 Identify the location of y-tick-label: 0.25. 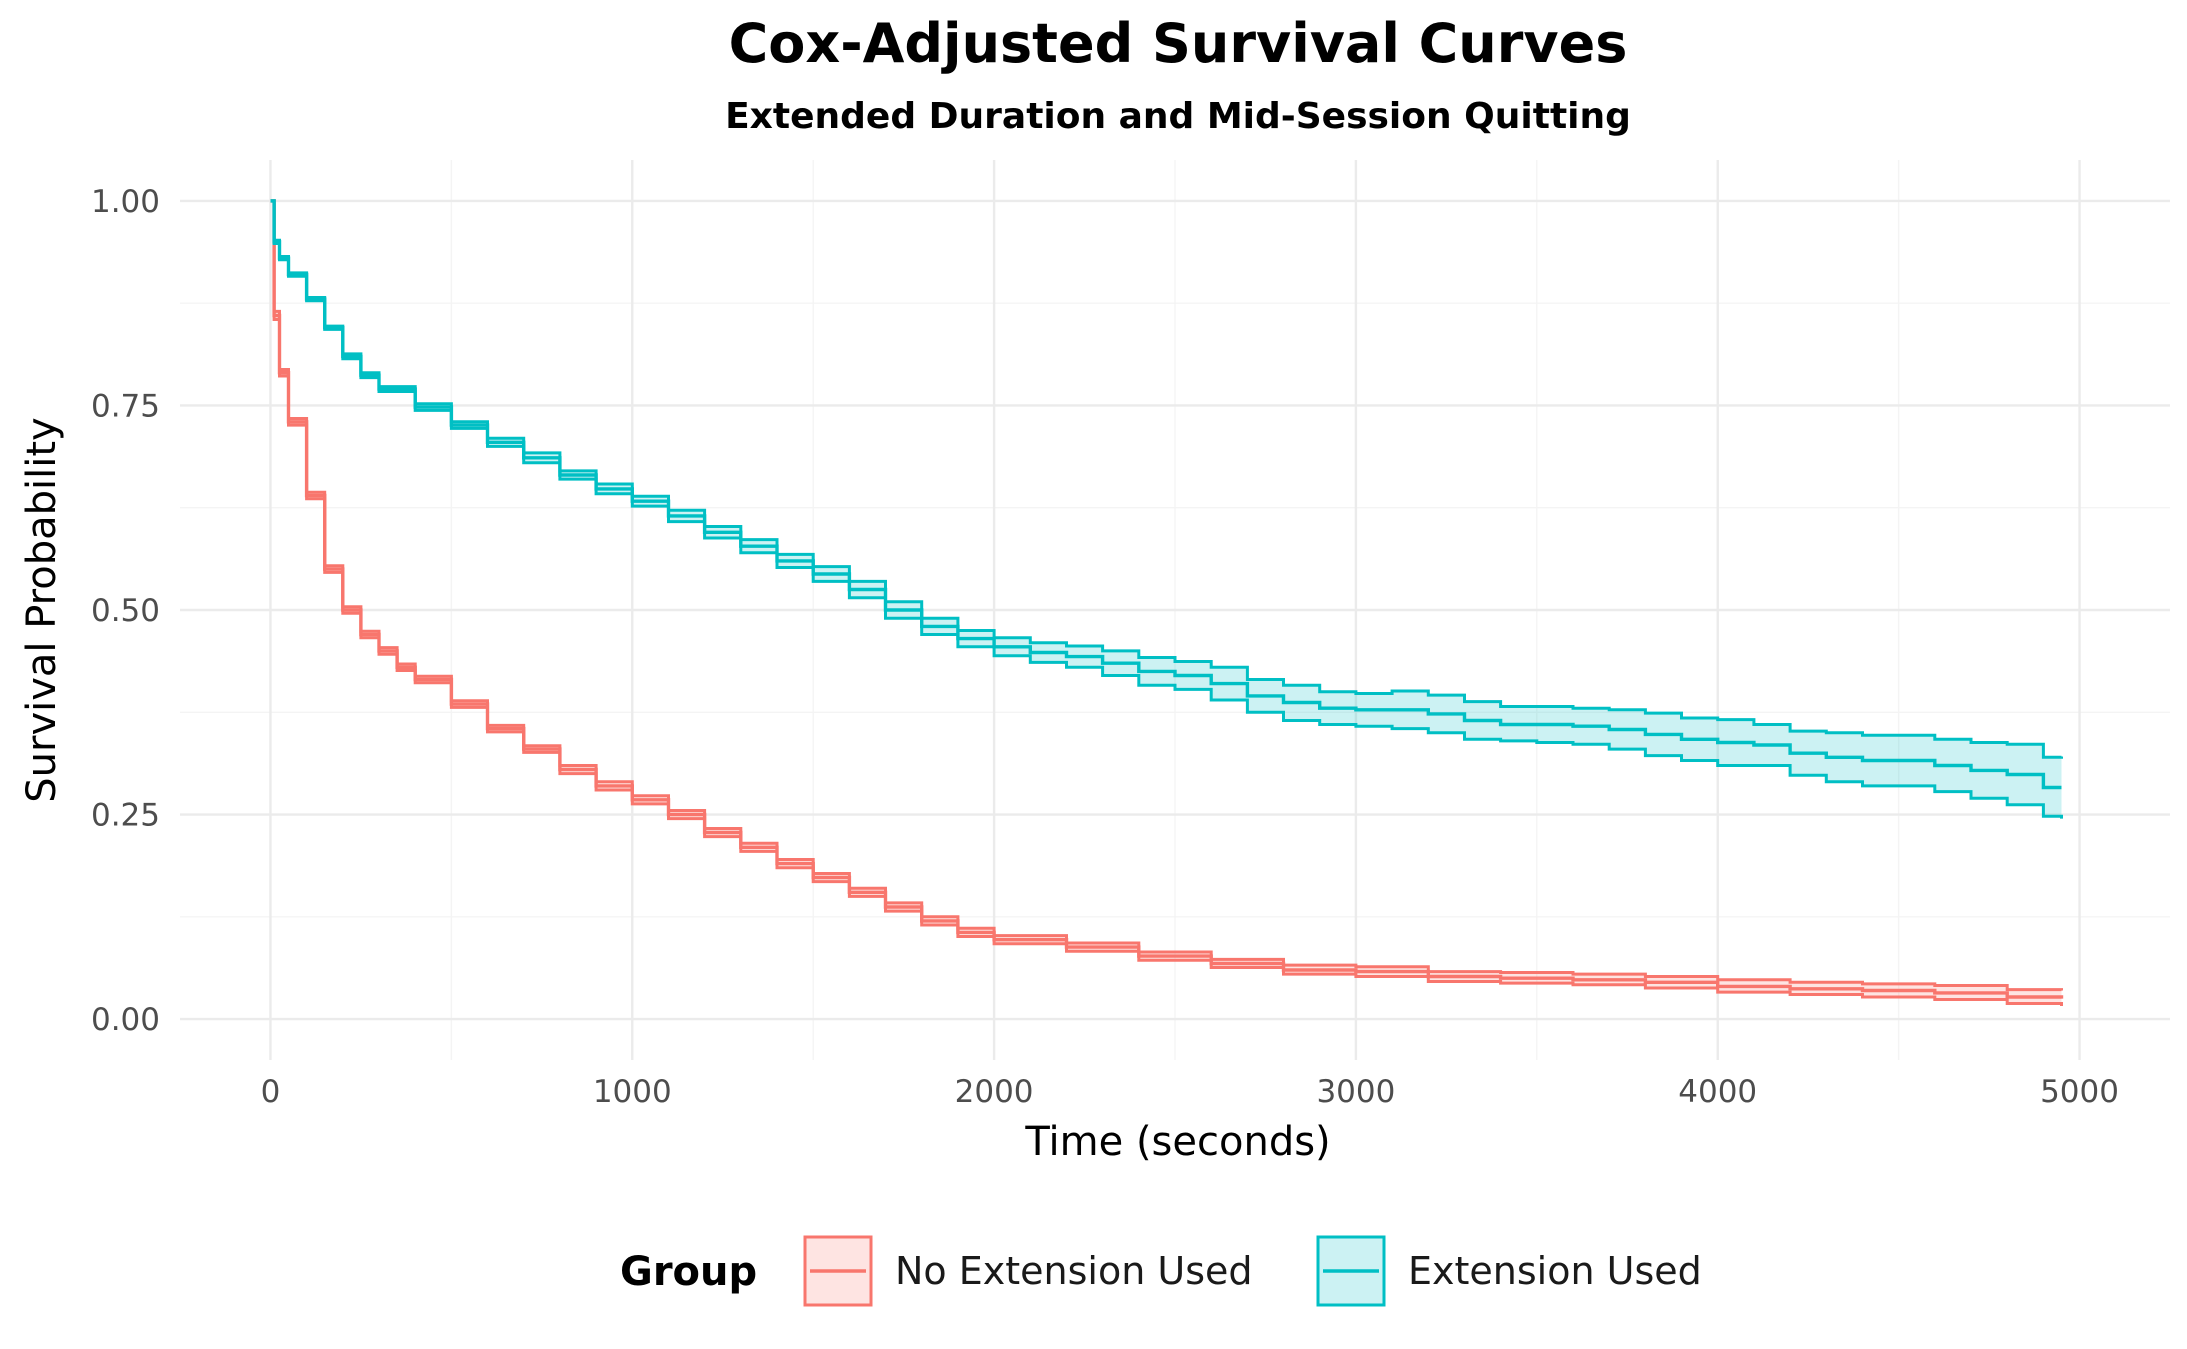
(125, 816).